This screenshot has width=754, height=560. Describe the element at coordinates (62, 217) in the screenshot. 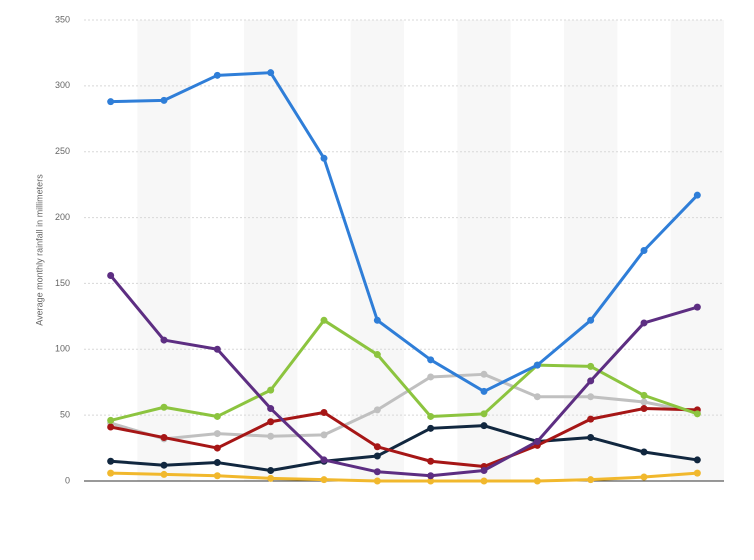

I see `y-tick-label: 200` at that location.